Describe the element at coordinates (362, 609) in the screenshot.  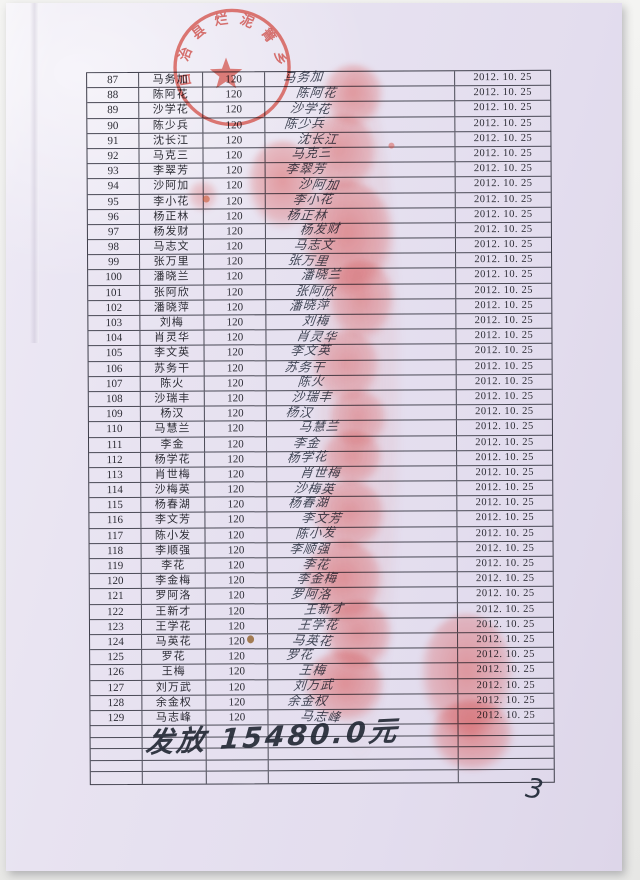
I see `signature-cell: 王新才` at that location.